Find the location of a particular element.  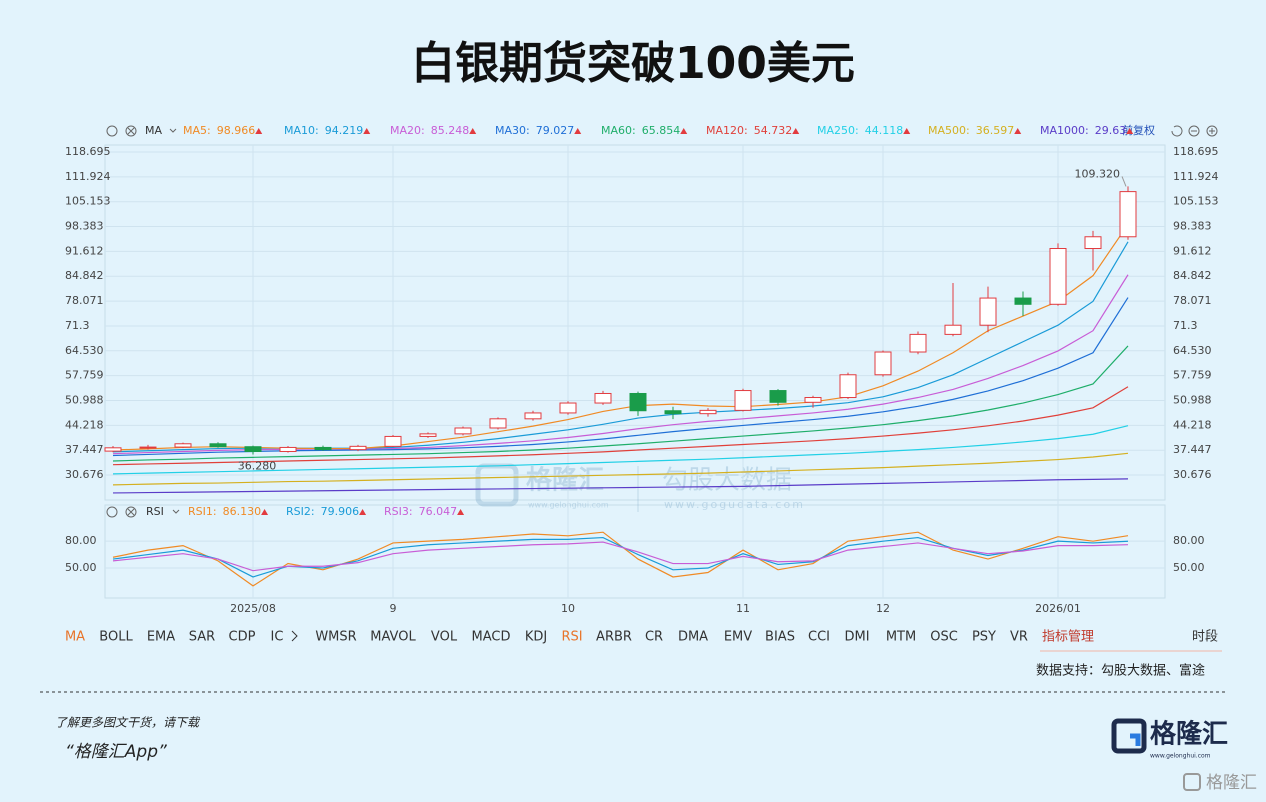

corner-watermark: 格隆汇 is located at coordinates (1231, 783).